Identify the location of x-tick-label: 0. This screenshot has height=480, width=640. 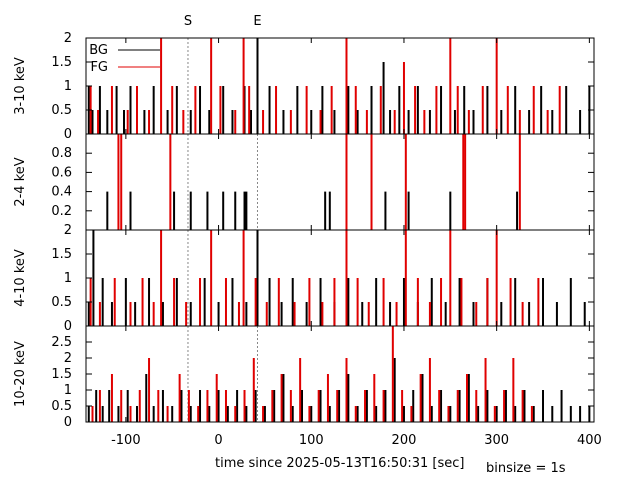
(218, 440).